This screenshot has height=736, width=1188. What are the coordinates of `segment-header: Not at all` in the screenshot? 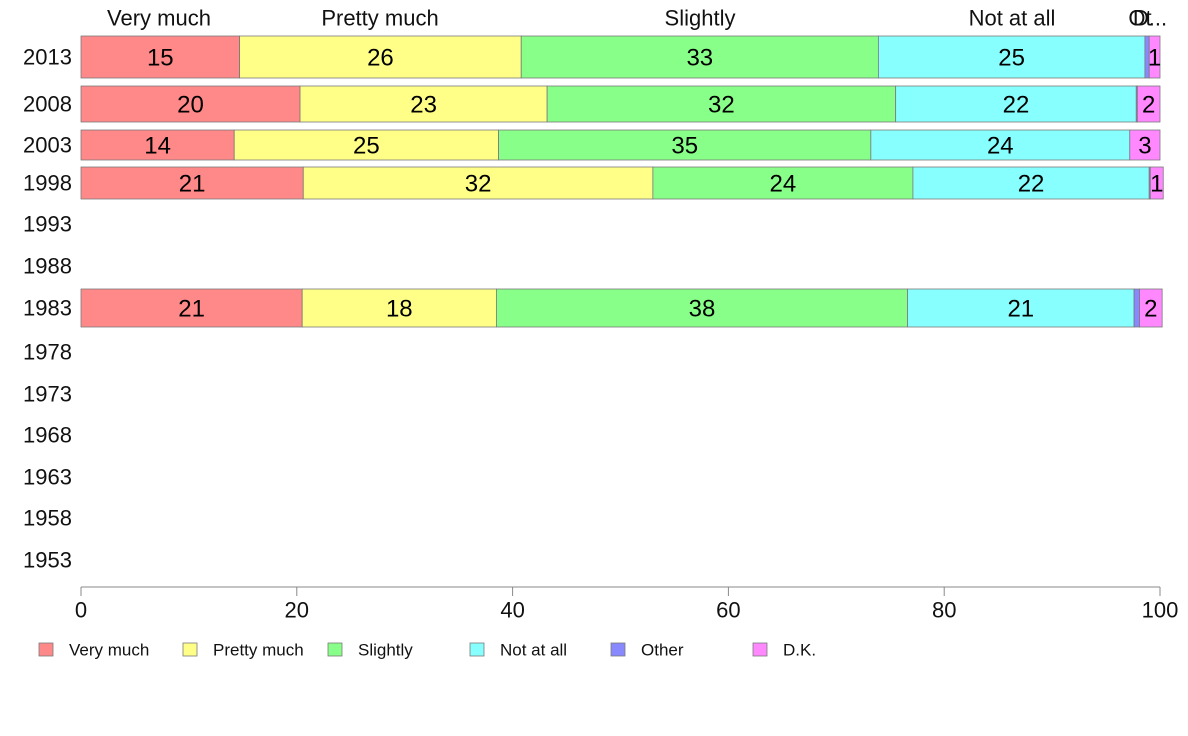 It's located at (1012, 18).